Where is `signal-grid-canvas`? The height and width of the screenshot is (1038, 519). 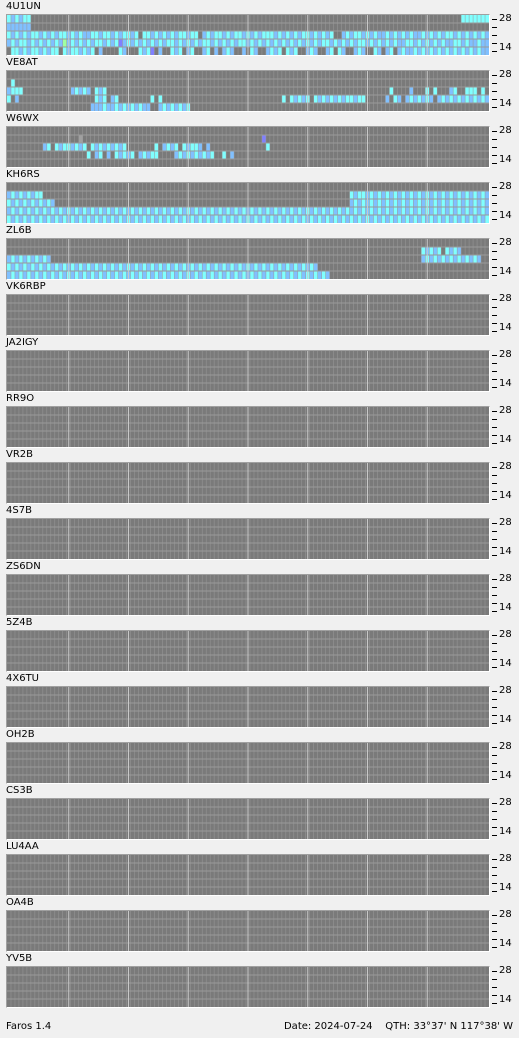
signal-grid-canvas is located at coordinates (248, 35).